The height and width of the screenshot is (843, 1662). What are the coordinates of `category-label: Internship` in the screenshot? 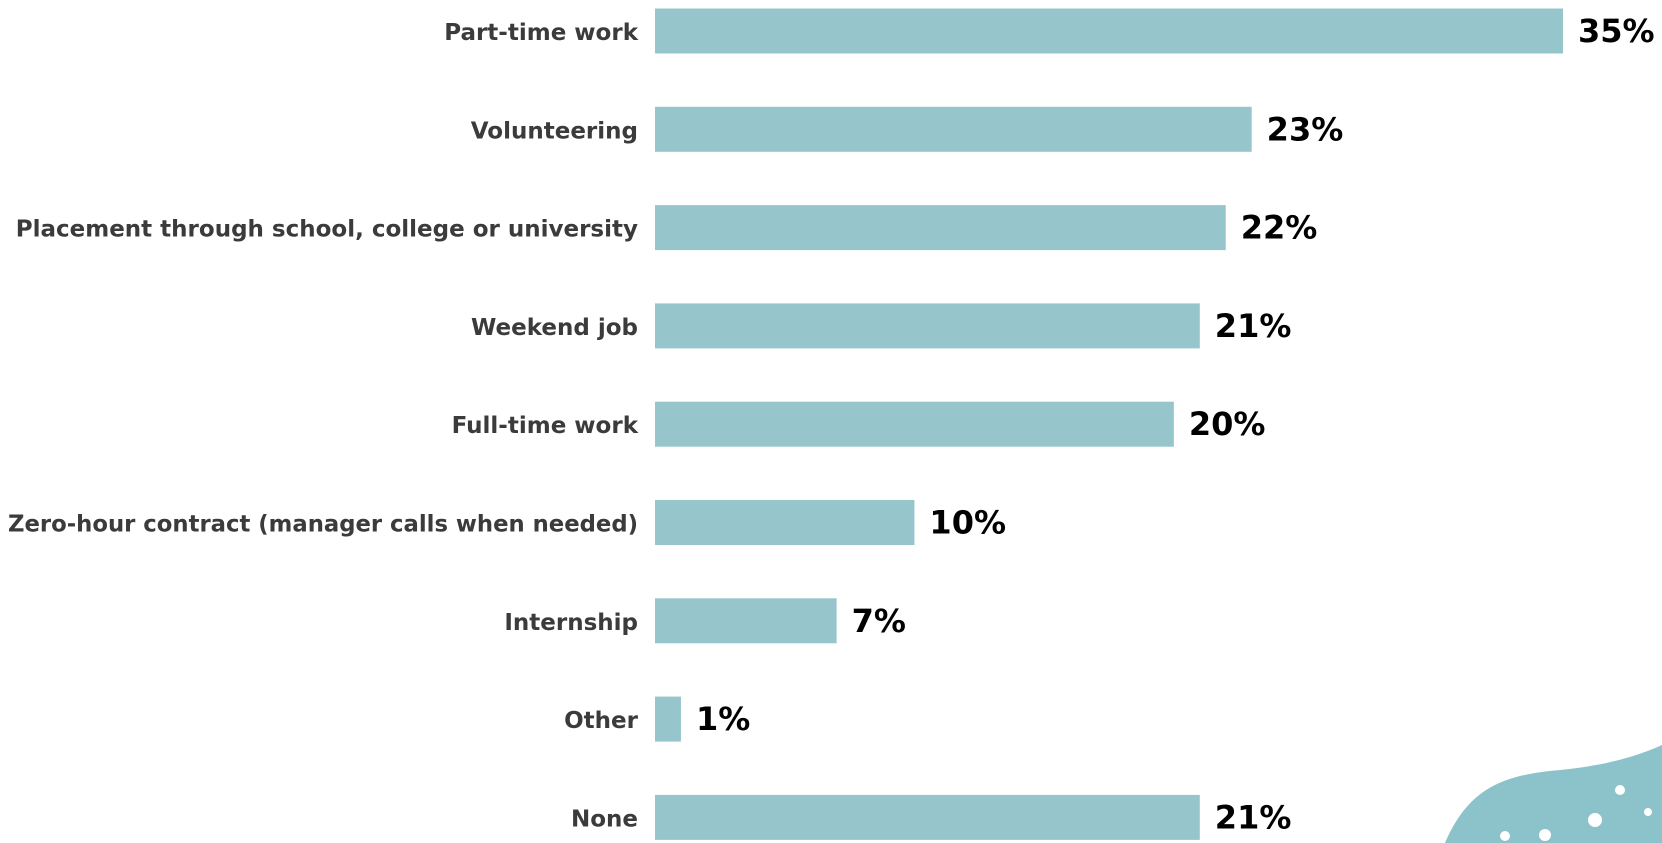 It's located at (571, 623).